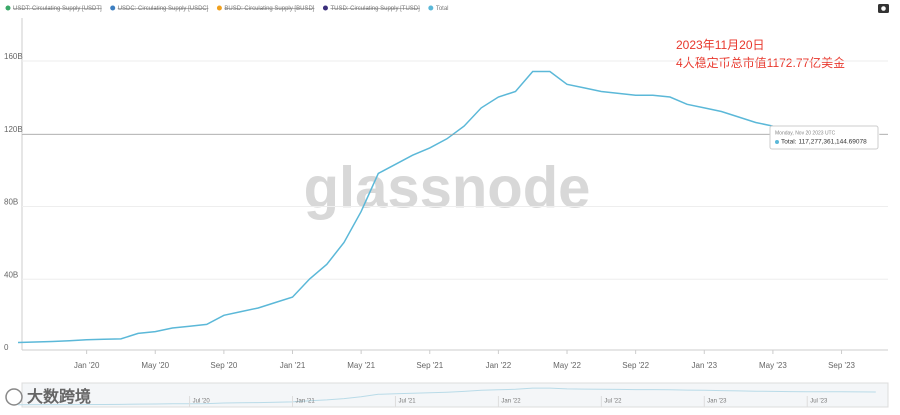 The width and height of the screenshot is (900, 415). I want to click on annotation: 2023年11月20日, so click(720, 45).